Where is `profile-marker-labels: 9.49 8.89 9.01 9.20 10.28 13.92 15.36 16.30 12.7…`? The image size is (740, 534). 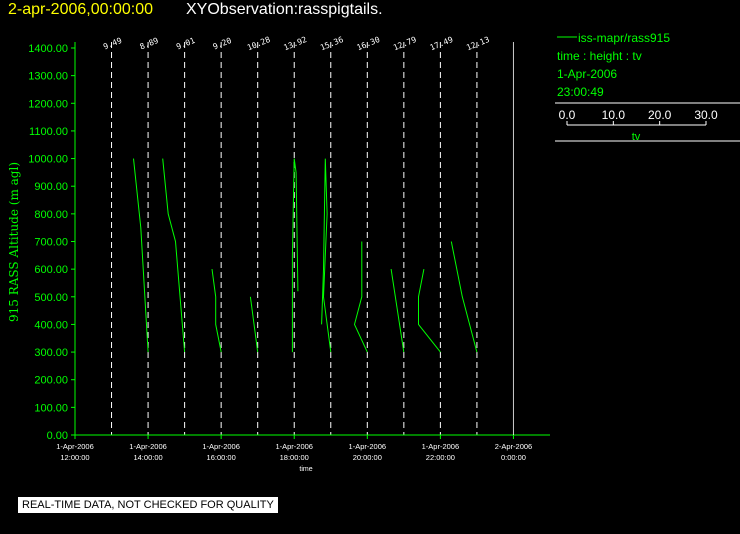 profile-marker-labels: 9.49 8.89 9.01 9.20 10.28 13.92 15.36 16.30 12.7… is located at coordinates (296, 43).